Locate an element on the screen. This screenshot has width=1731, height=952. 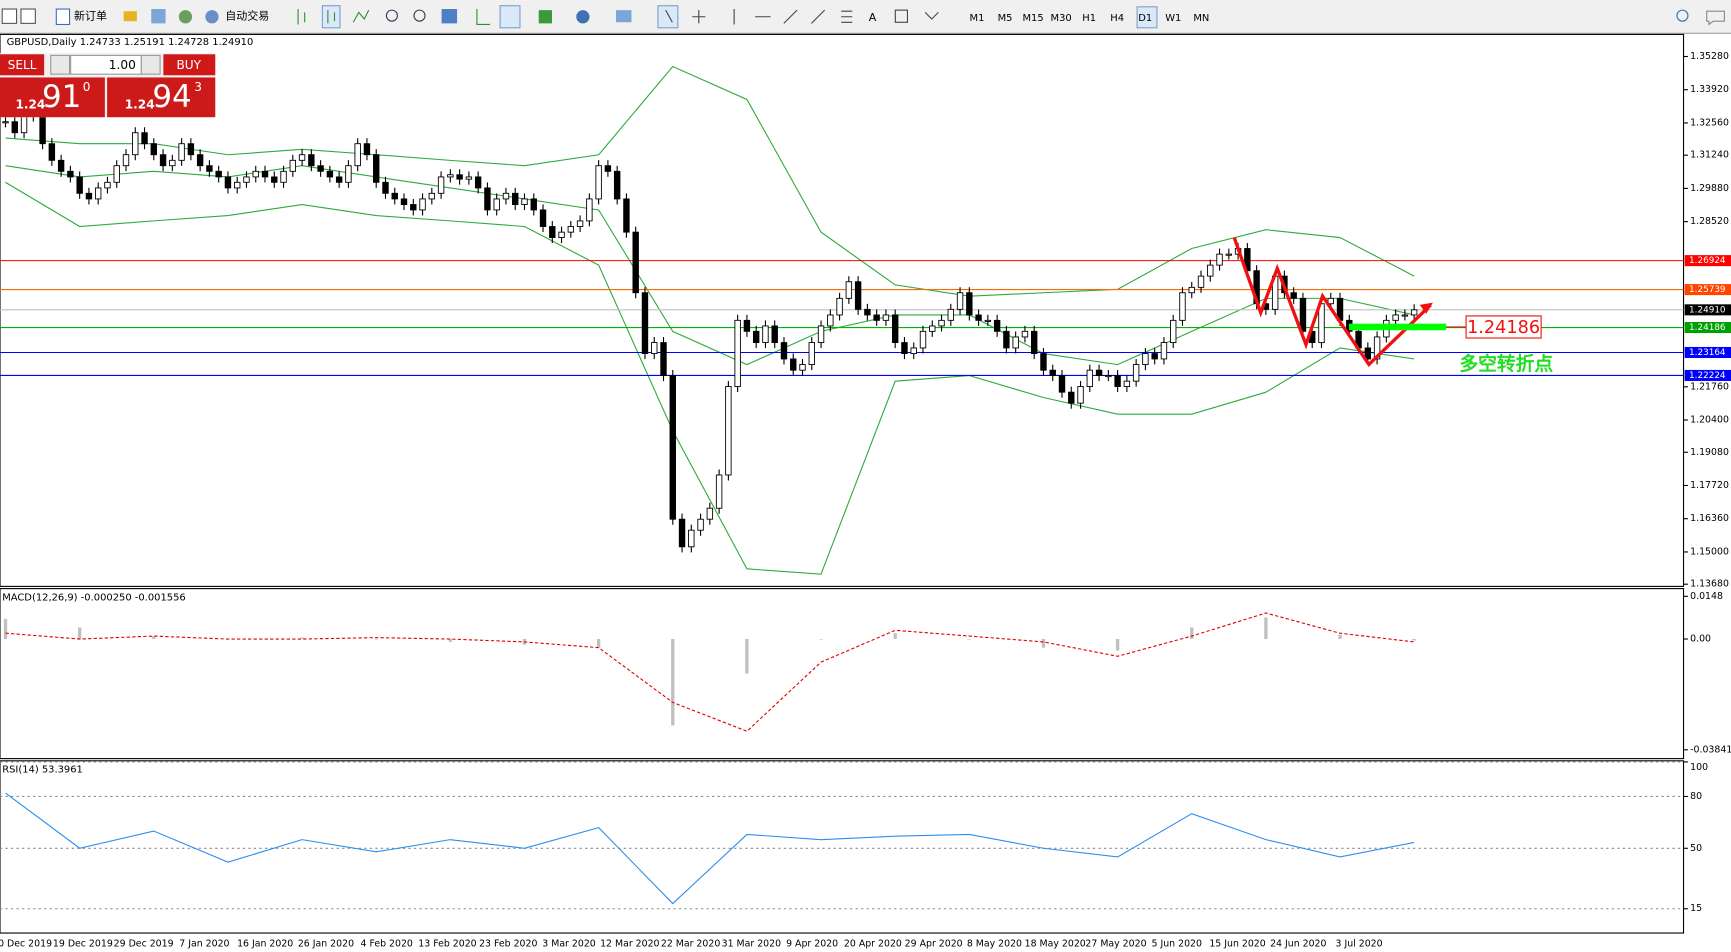
zoom-out is located at coordinates (419, 15).